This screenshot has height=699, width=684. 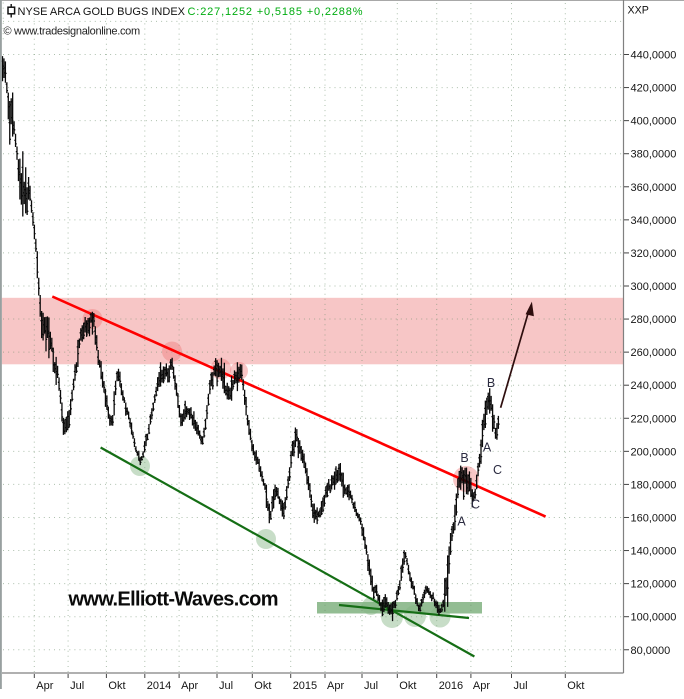 I want to click on svg-text: 100,0000, so click(x=654, y=618).